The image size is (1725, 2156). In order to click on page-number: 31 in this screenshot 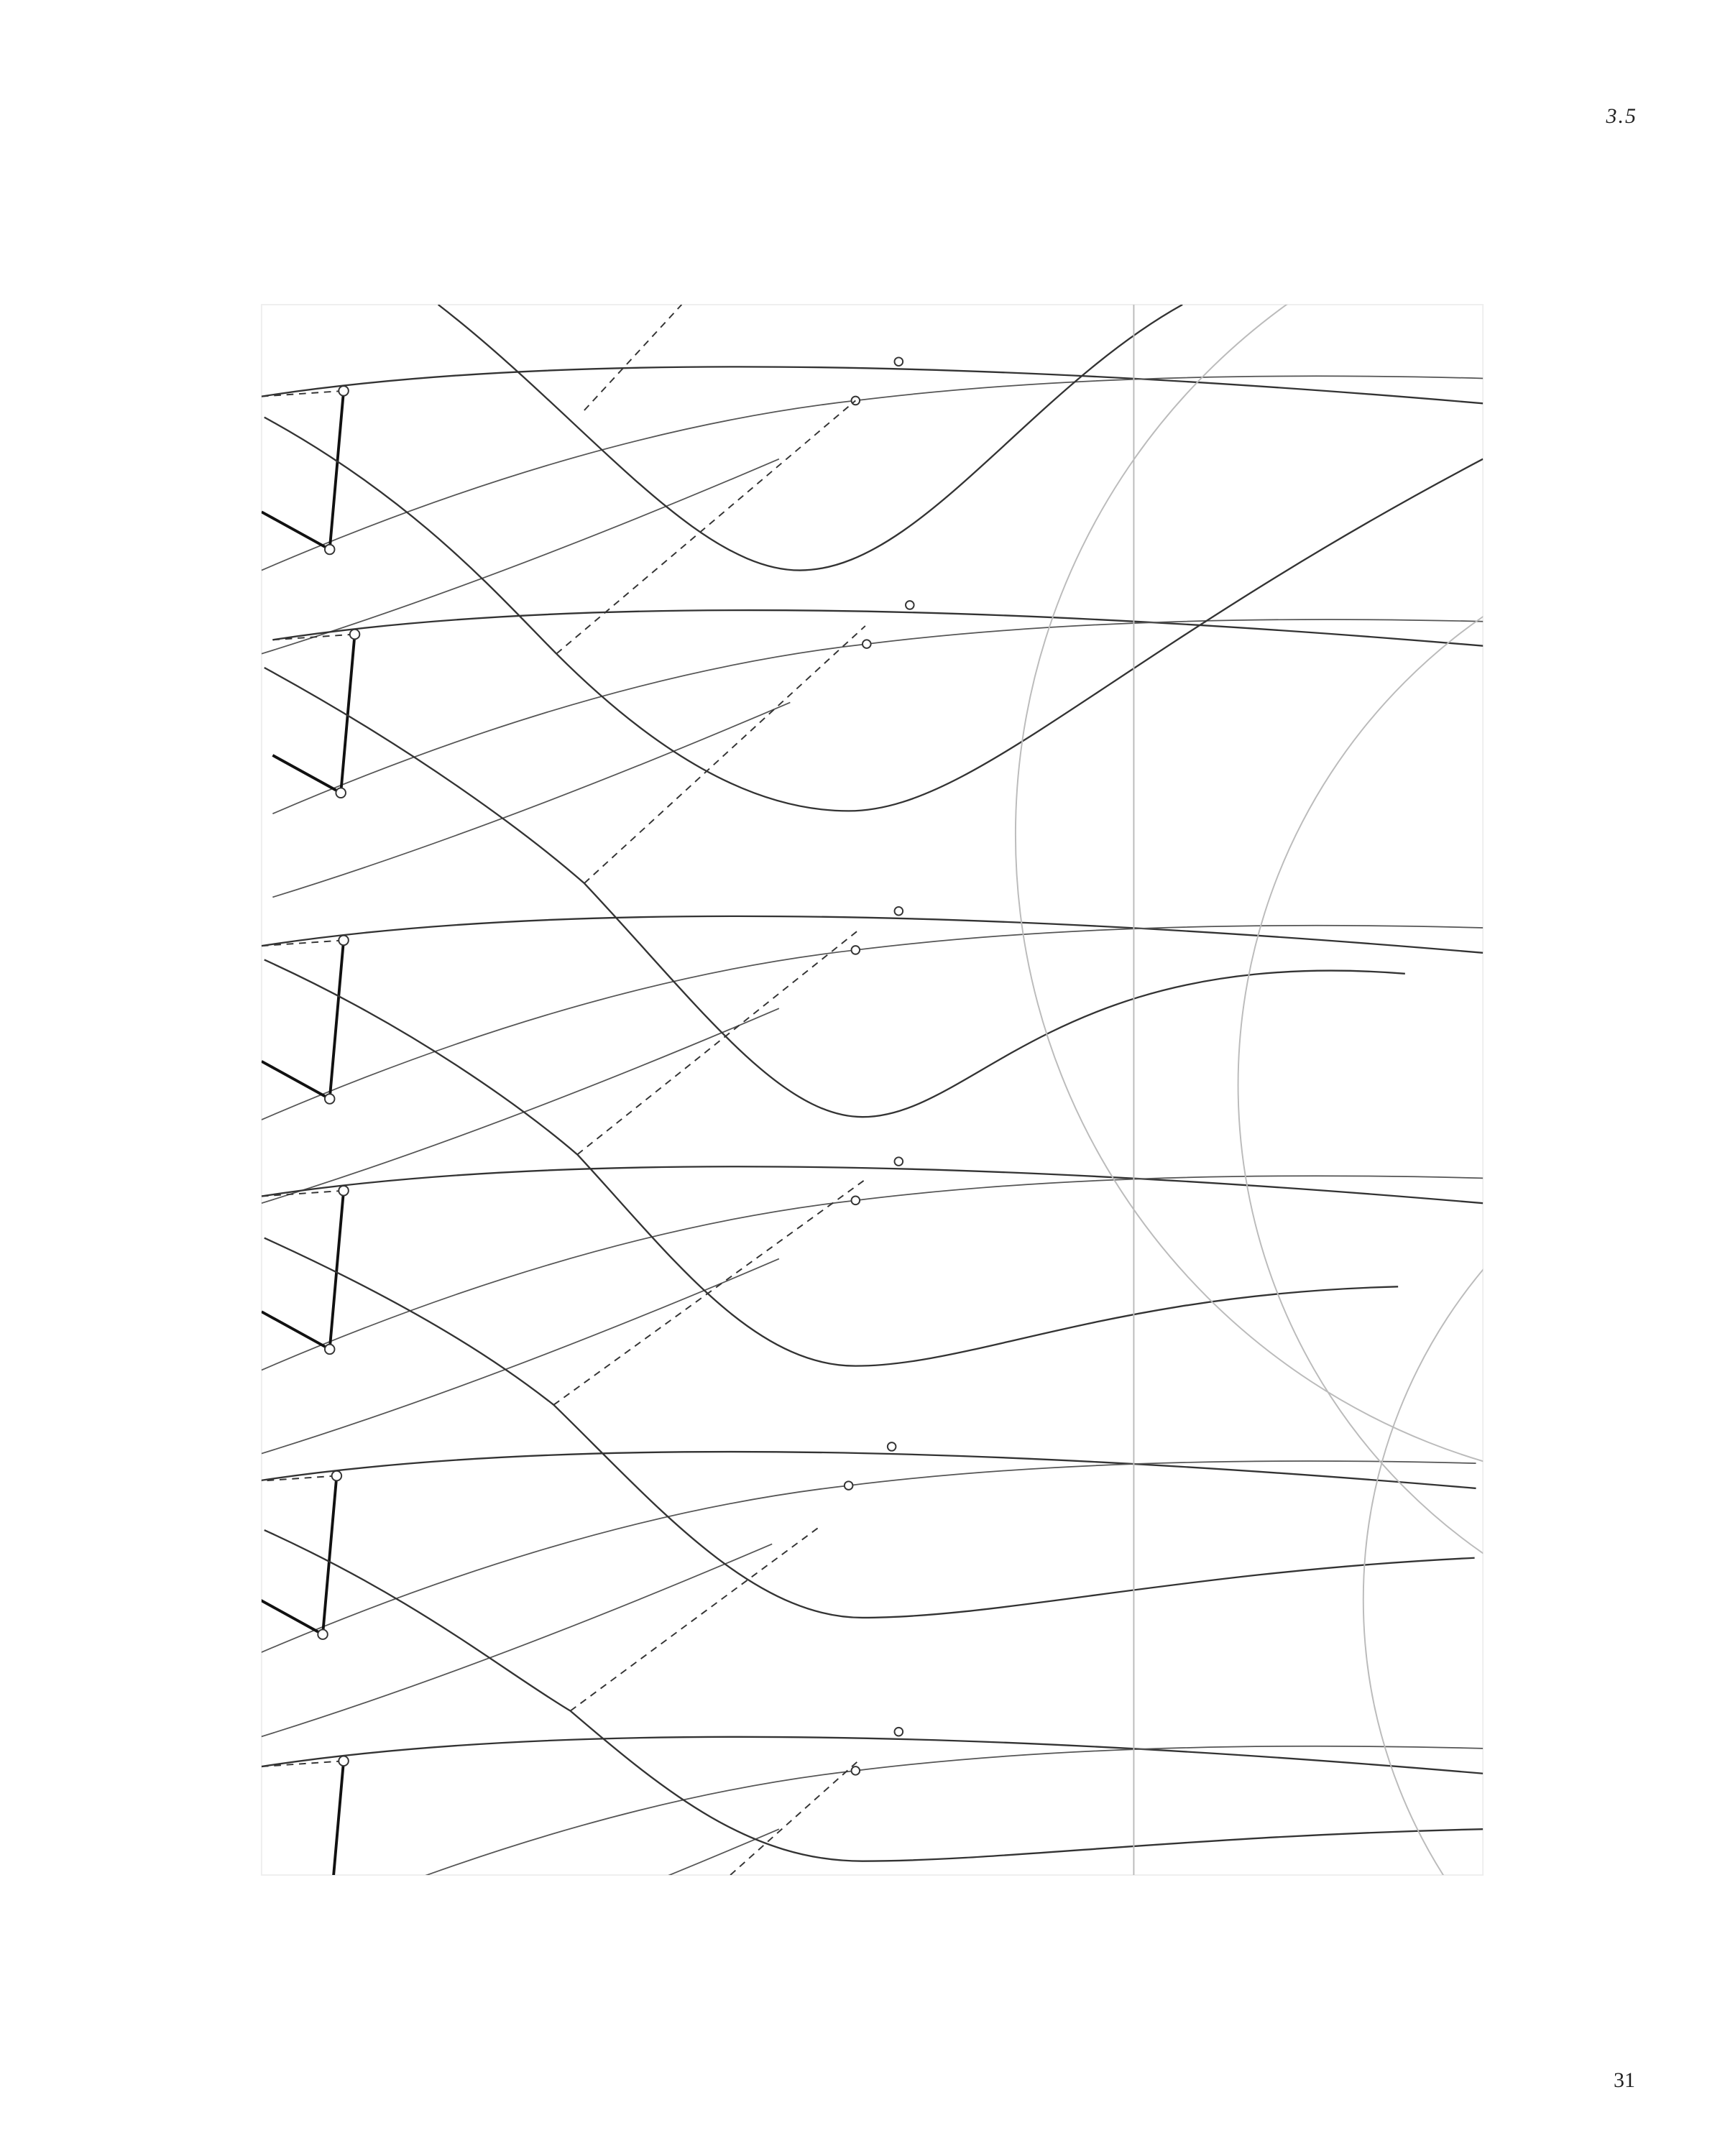, I will do `click(1624, 2080)`.